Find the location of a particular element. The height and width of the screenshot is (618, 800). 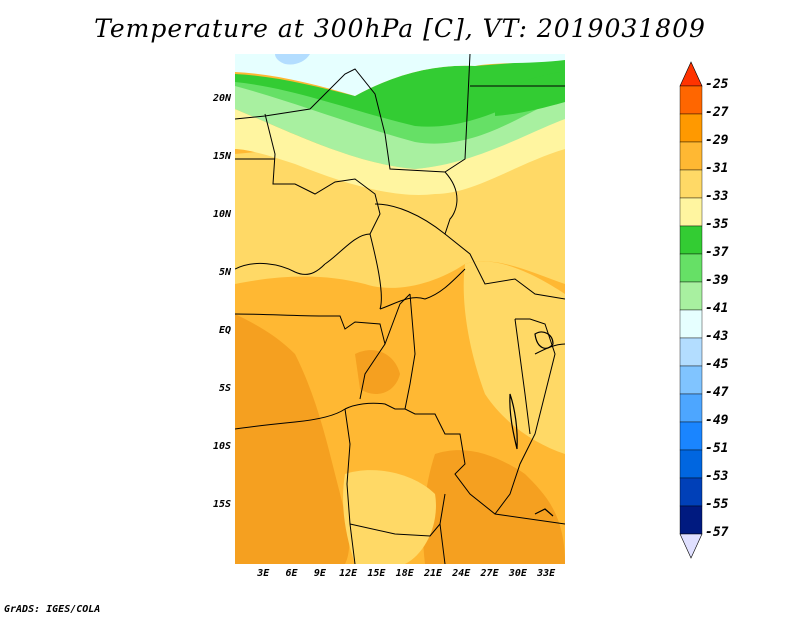

colorbar-level-label: -43 is located at coordinates (717, 336).